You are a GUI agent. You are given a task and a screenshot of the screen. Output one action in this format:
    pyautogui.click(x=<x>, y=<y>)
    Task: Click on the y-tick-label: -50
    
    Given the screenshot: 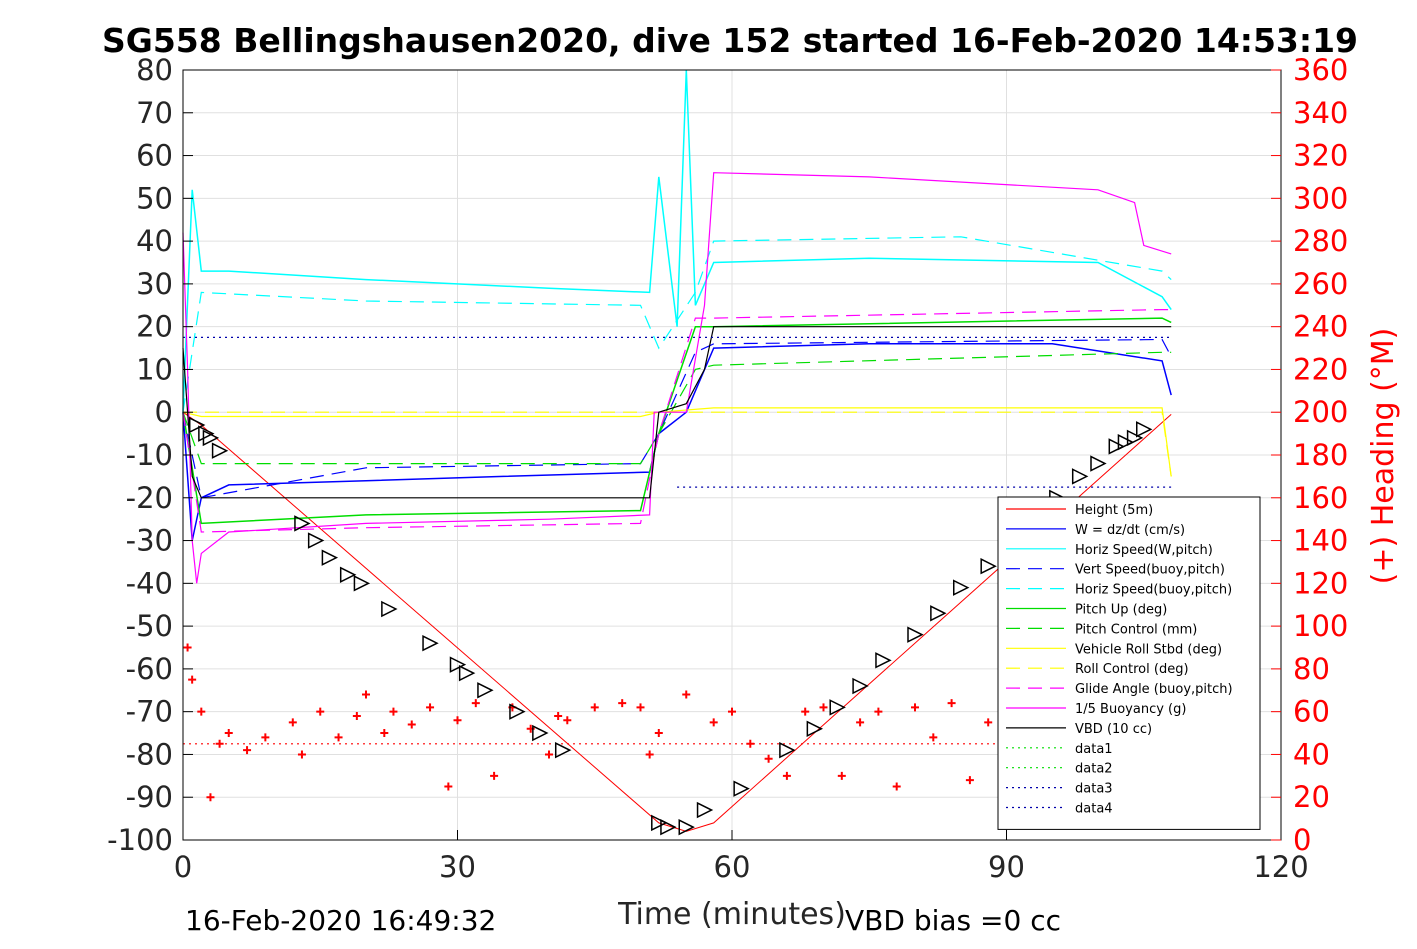 What is the action you would take?
    pyautogui.click(x=149, y=626)
    